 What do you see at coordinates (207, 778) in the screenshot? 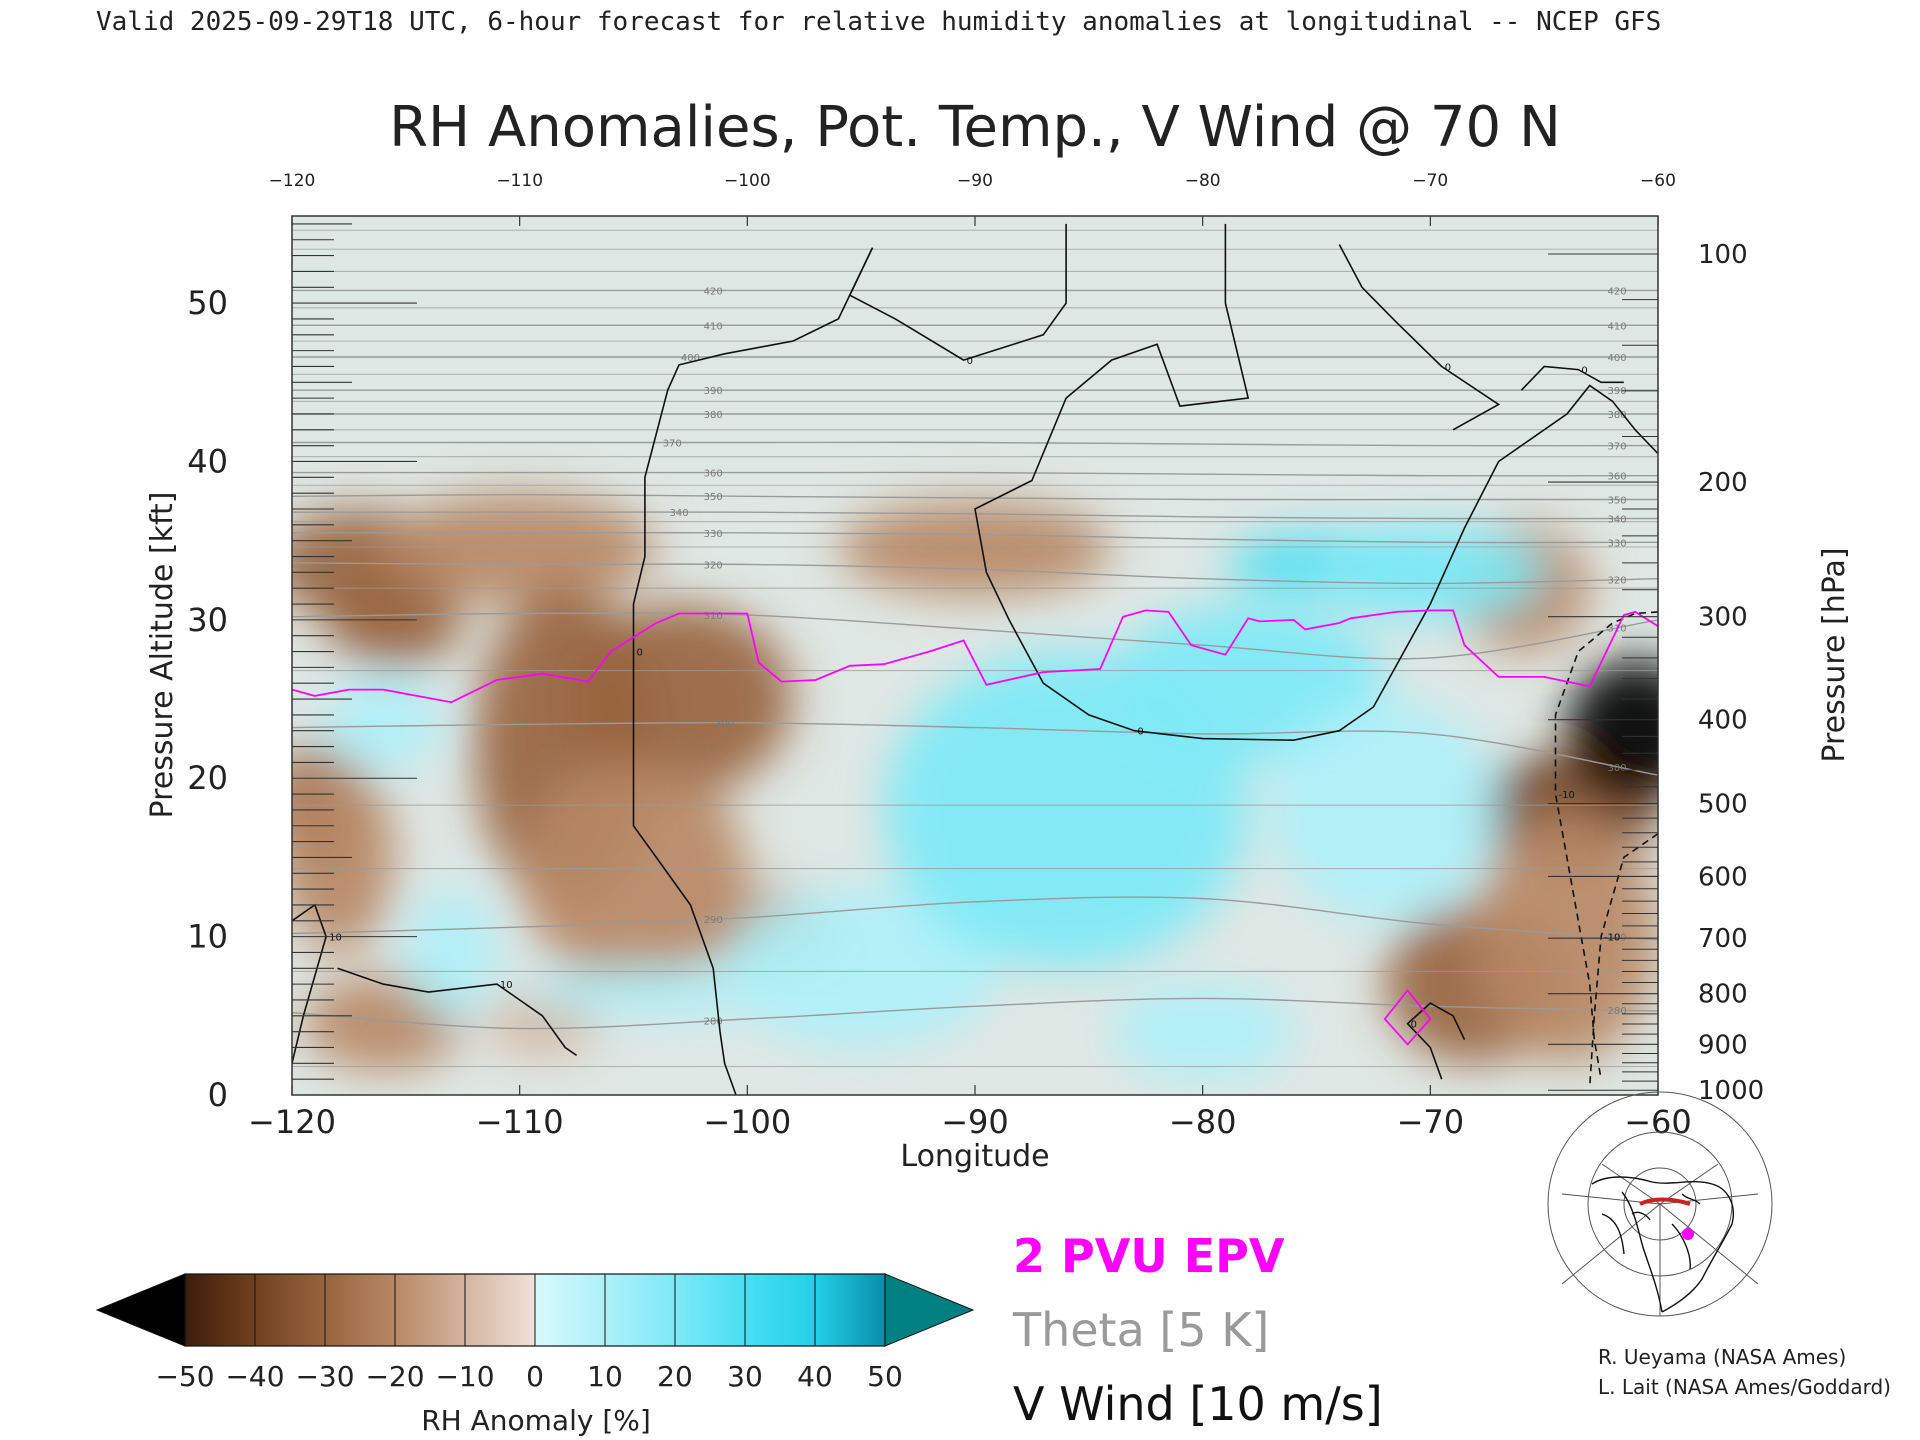
I see `y-tick-label: 20` at bounding box center [207, 778].